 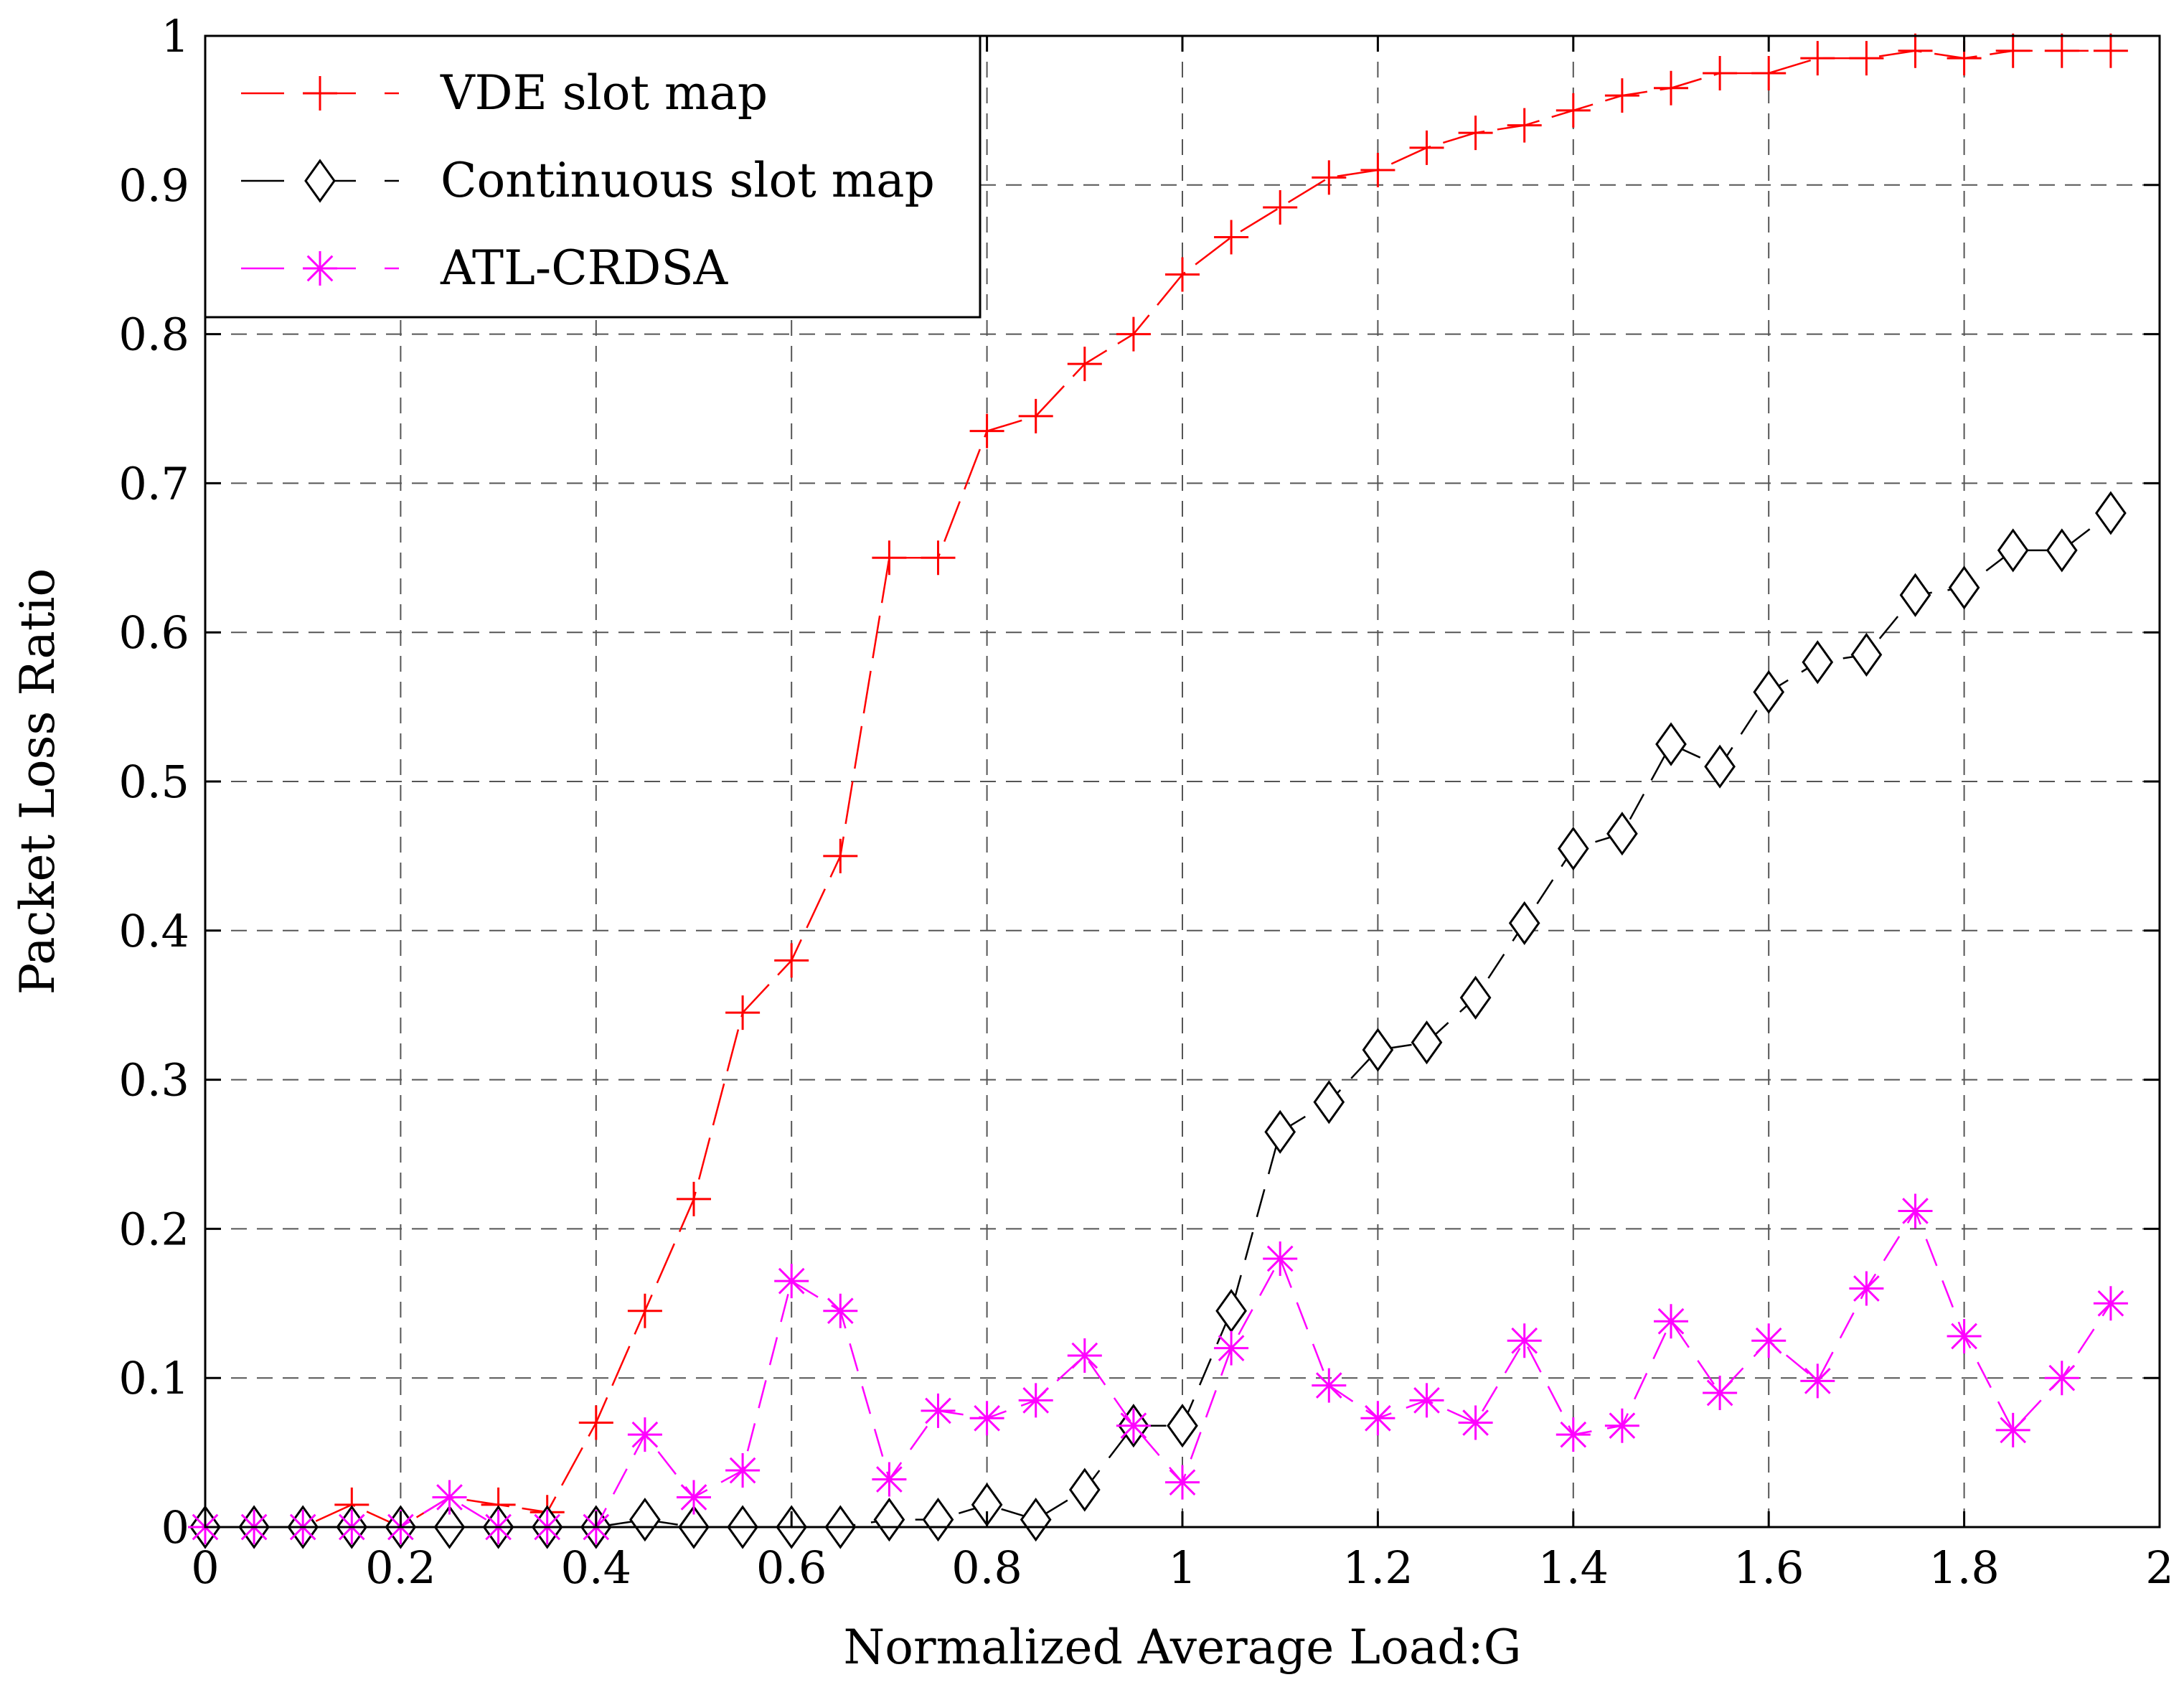 I want to click on y-tick-label: 0.4, so click(x=153, y=931).